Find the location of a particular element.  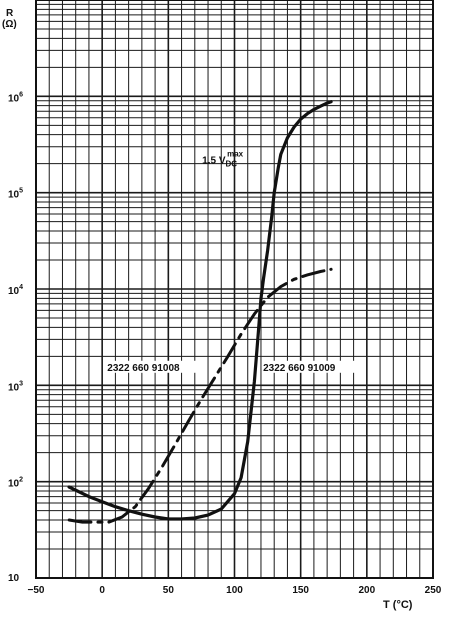

y-tick-exponent: 3 is located at coordinates (21, 383).